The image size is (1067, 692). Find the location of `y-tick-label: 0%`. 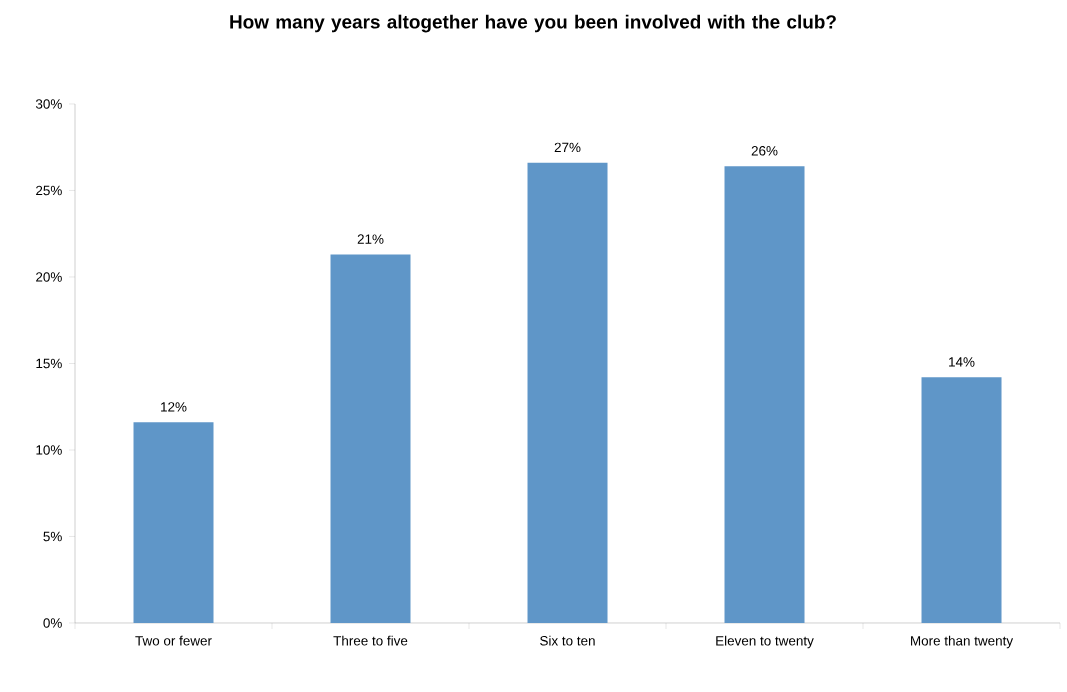

y-tick-label: 0% is located at coordinates (52, 623).